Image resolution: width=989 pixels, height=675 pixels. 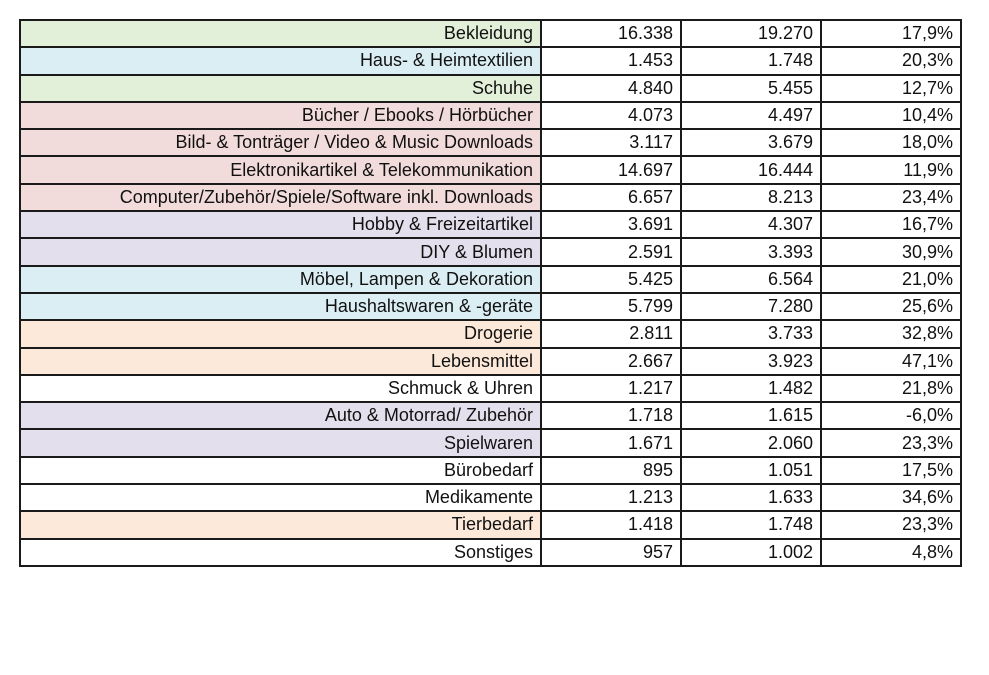 I want to click on value-cell-1: 3.117, so click(x=611, y=143).